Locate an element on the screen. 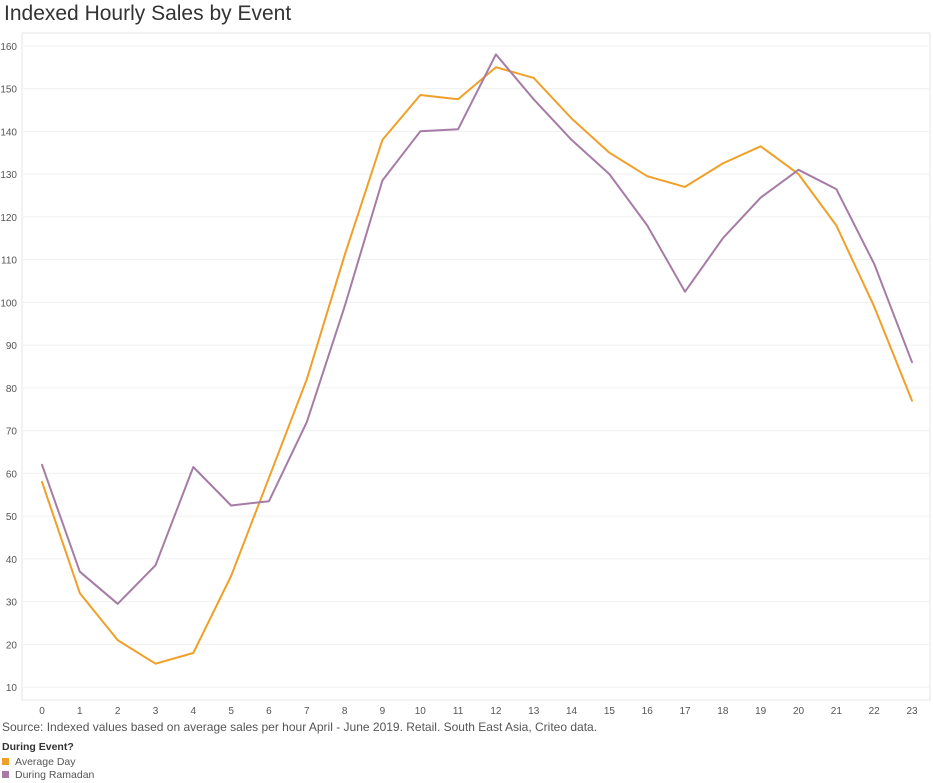  y-tick-label: 70 is located at coordinates (12, 432).